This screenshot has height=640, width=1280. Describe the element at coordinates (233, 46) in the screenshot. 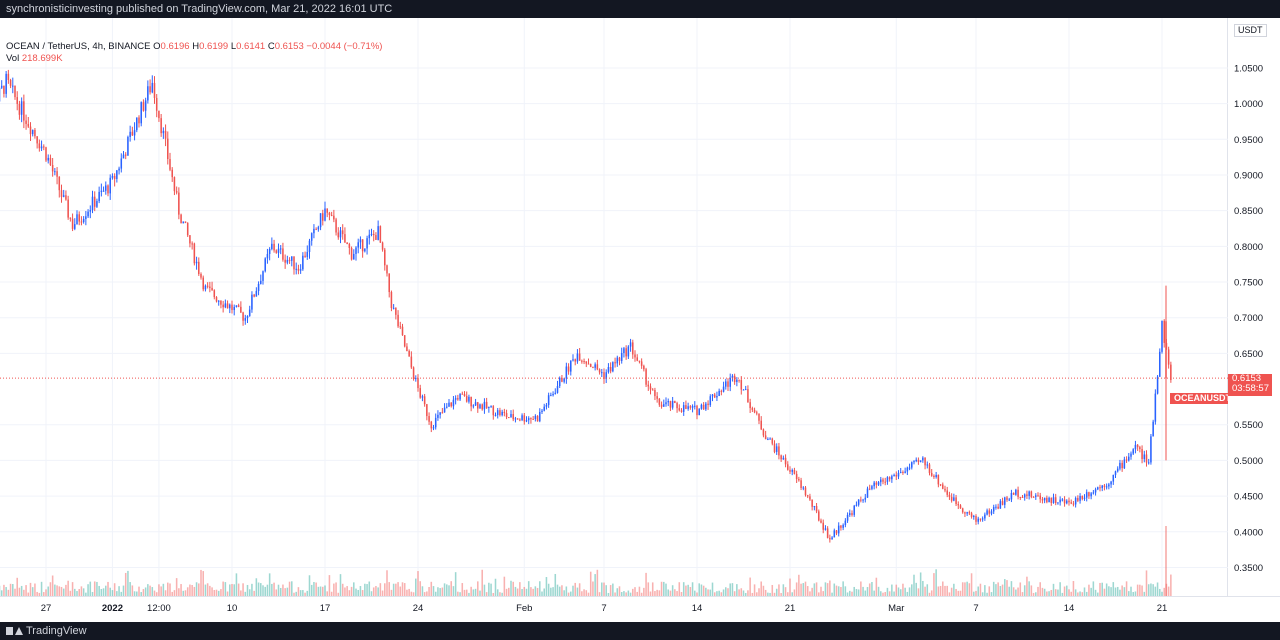

I see `legend-low-label: L` at that location.